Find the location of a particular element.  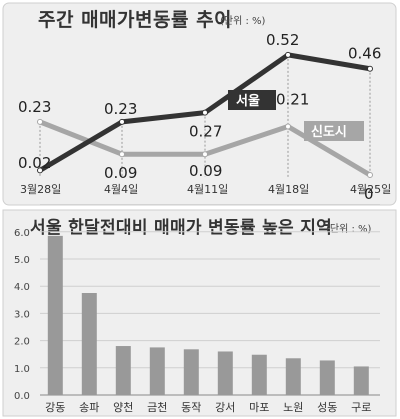

line-chart-title: 주간 매매가변동률 추이 is located at coordinates (135, 20).